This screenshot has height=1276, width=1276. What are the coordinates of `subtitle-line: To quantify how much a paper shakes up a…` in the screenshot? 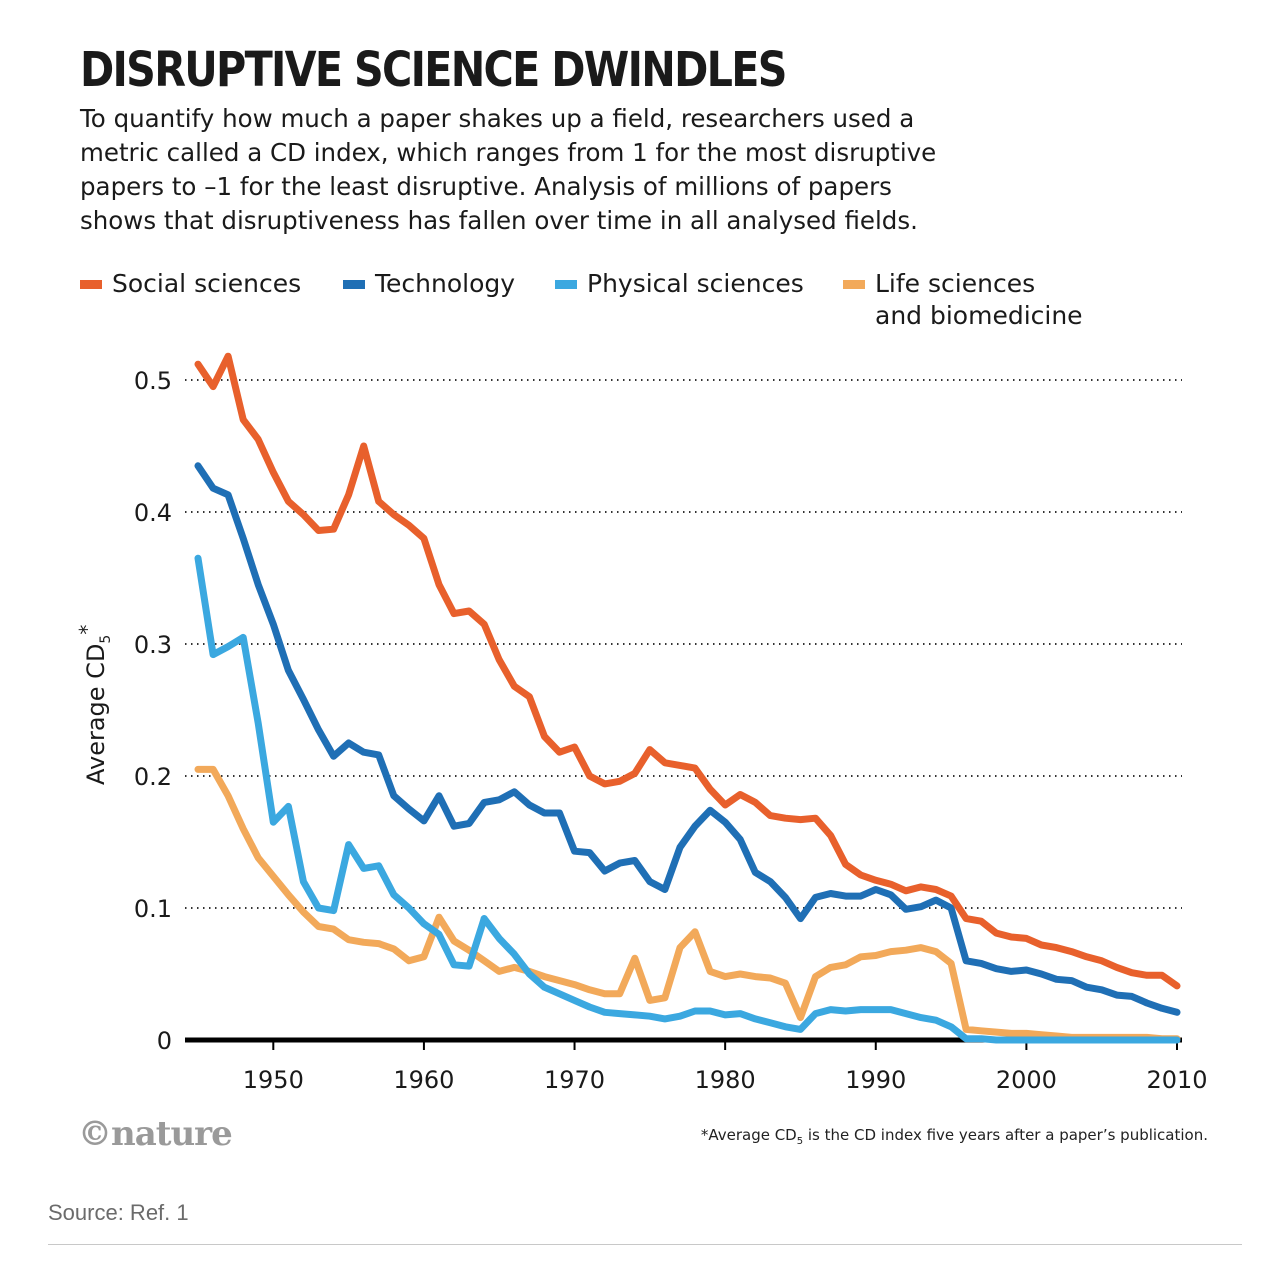 It's located at (497, 118).